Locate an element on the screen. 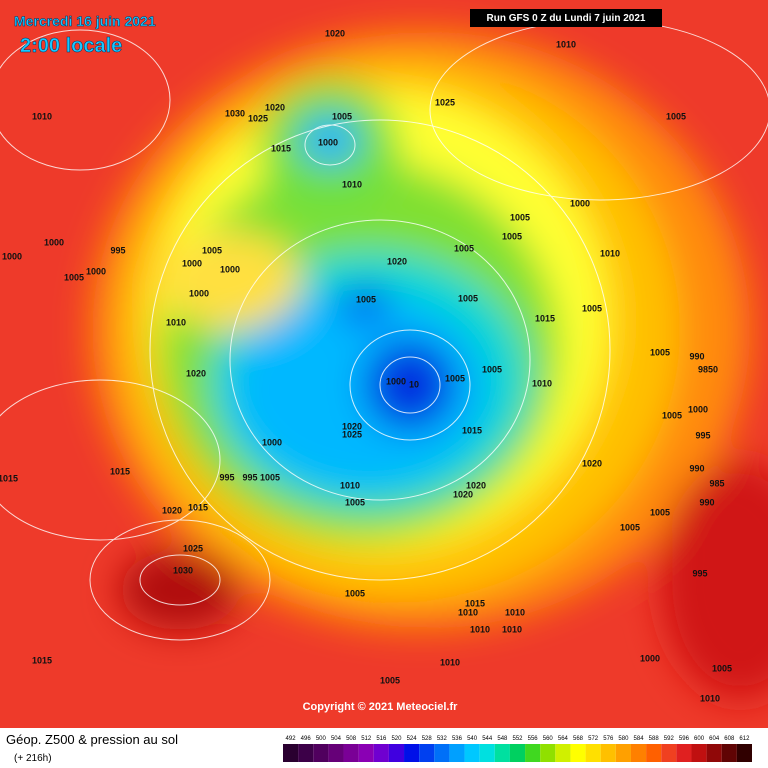 The height and width of the screenshot is (768, 768). scale-label: 568 is located at coordinates (578, 739).